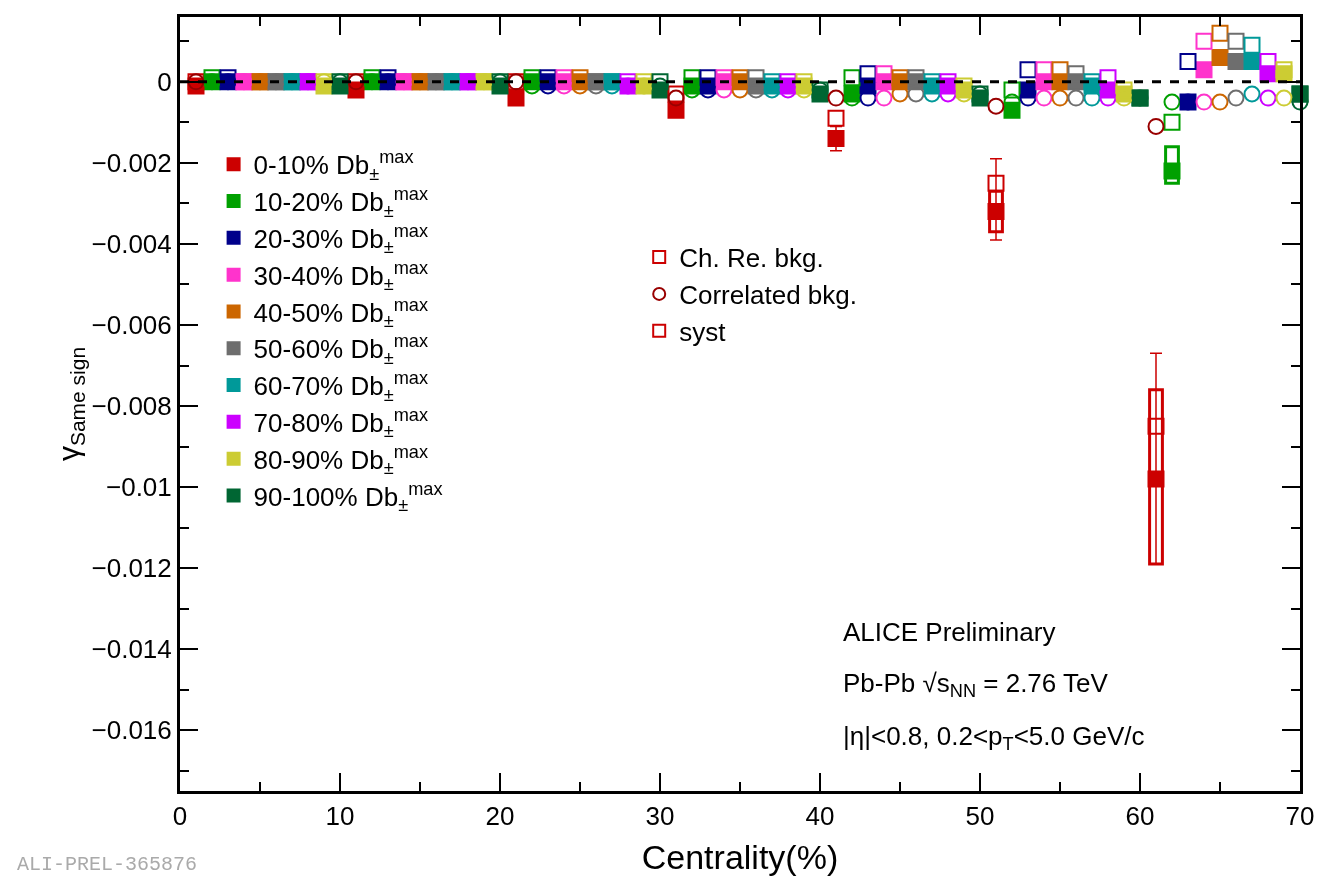  Describe the element at coordinates (164, 81) in the screenshot. I see `y-tick-label: 0` at that location.